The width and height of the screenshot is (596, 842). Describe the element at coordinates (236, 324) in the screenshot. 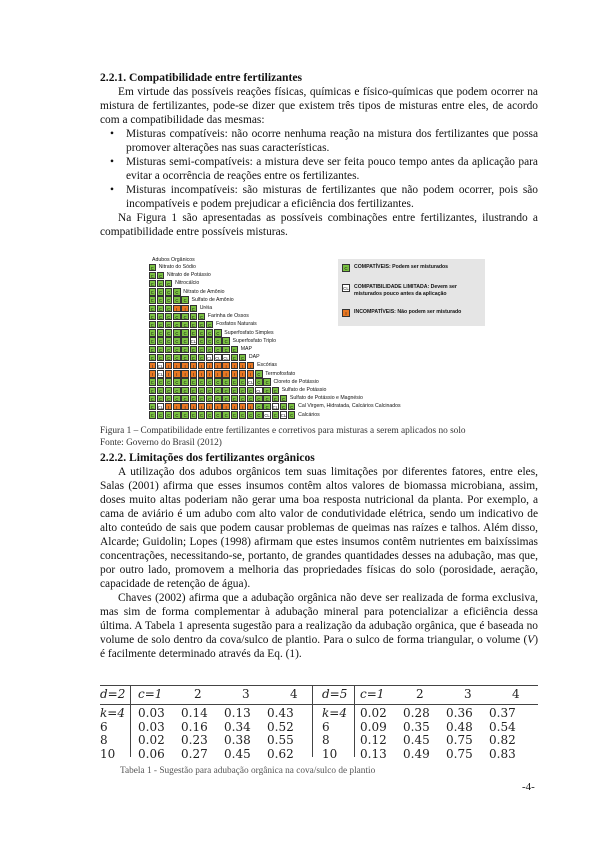

I see `matrix-row-label: Fosfatos Naturais` at that location.